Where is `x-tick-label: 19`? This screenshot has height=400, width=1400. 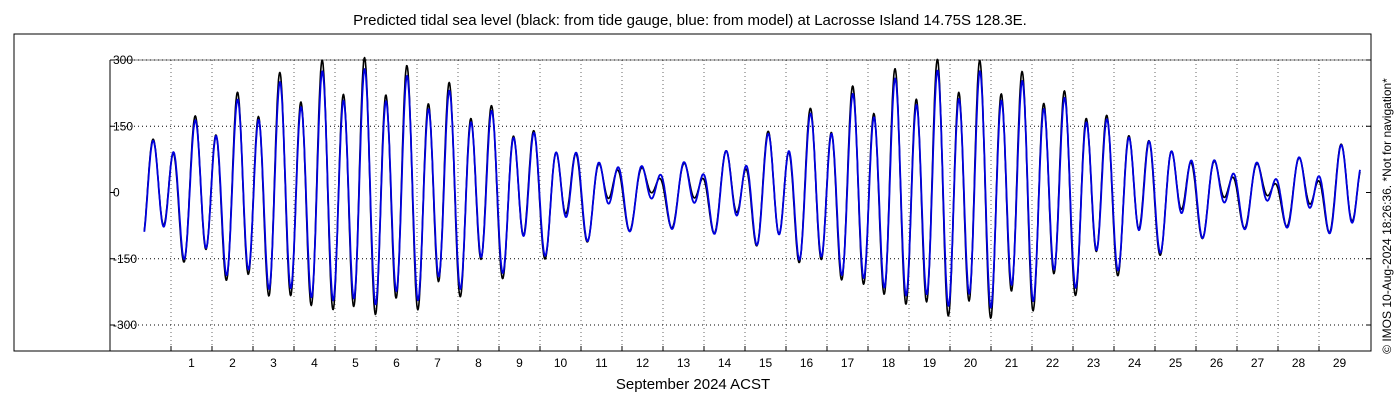 x-tick-label: 19 is located at coordinates (930, 363).